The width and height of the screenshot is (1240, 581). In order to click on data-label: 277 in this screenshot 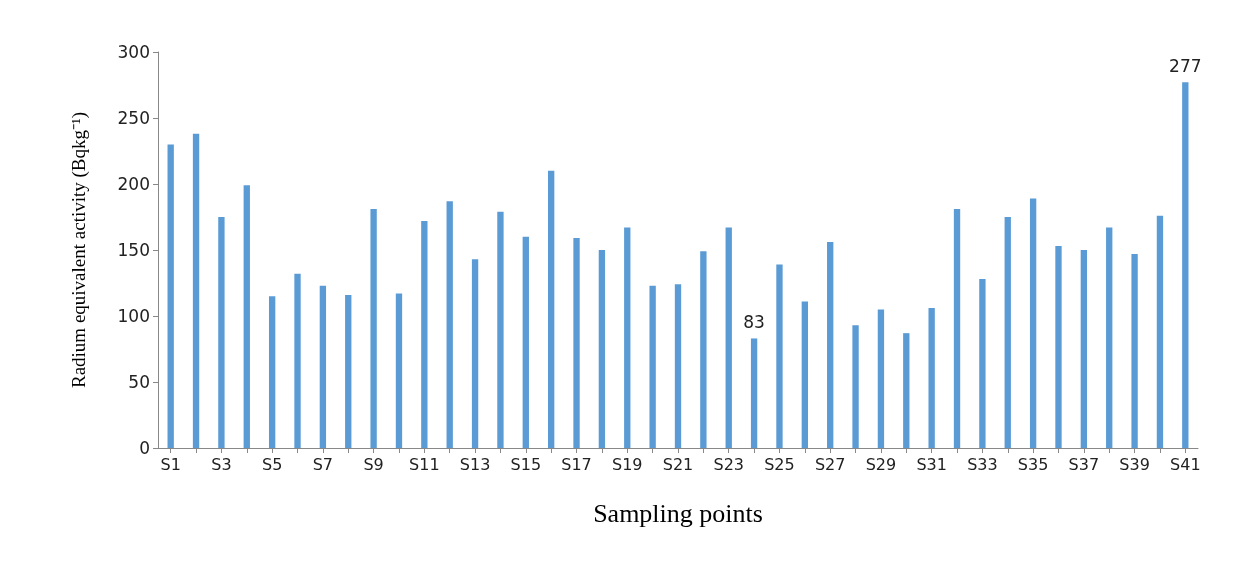, I will do `click(1185, 65)`.